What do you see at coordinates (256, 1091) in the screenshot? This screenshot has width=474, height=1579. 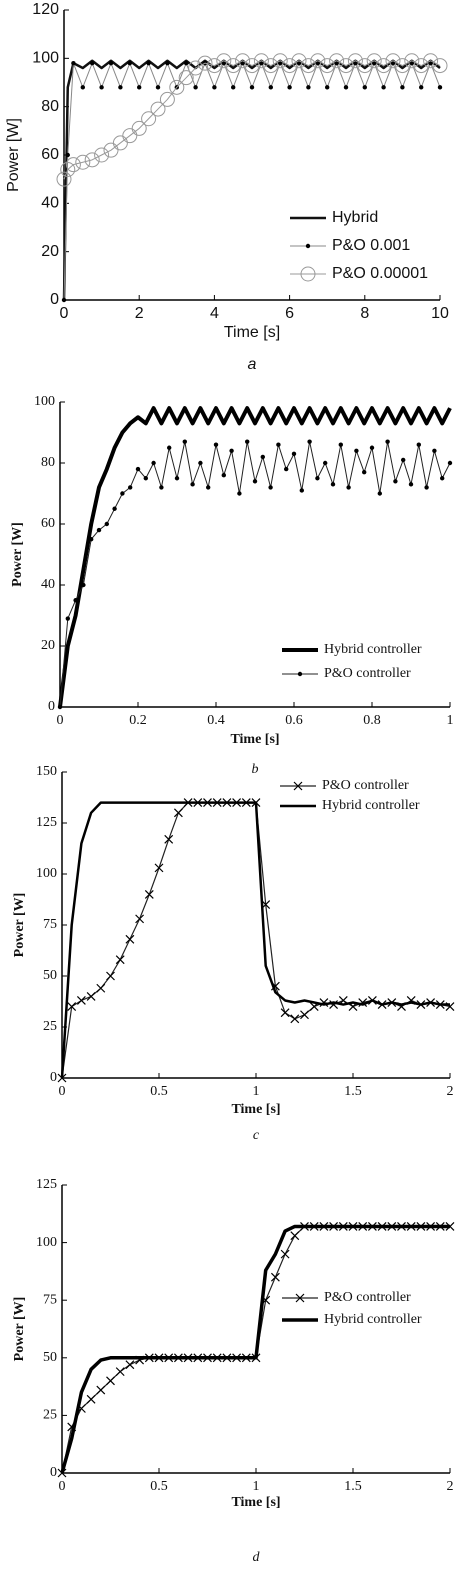 I see `x-tick-label: 1` at bounding box center [256, 1091].